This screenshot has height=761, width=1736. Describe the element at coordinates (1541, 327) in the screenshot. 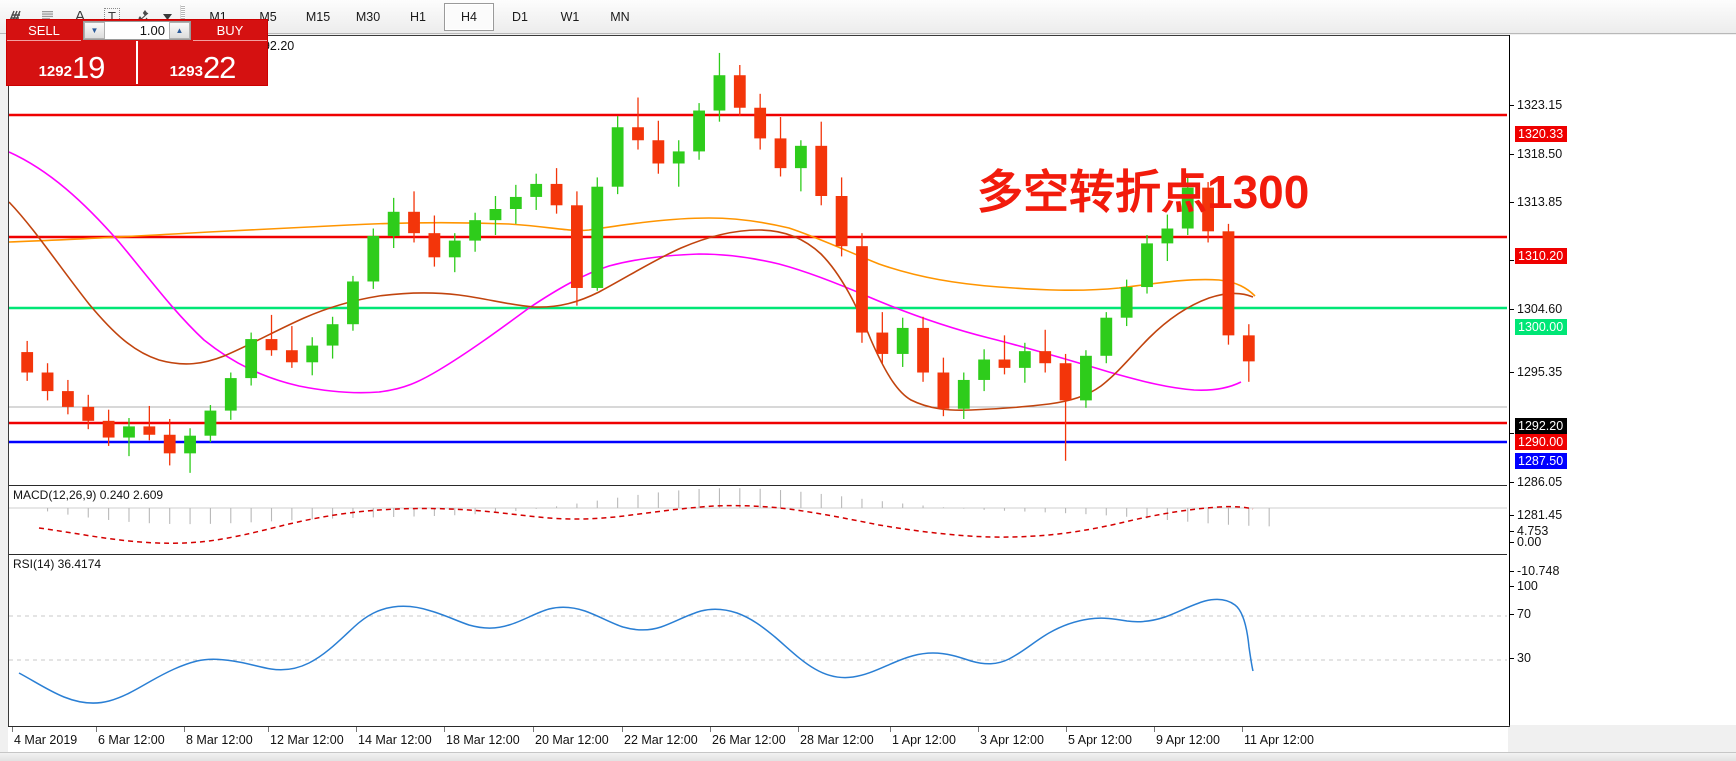

I see `price-level-badge-1300-00: 1300.00` at that location.